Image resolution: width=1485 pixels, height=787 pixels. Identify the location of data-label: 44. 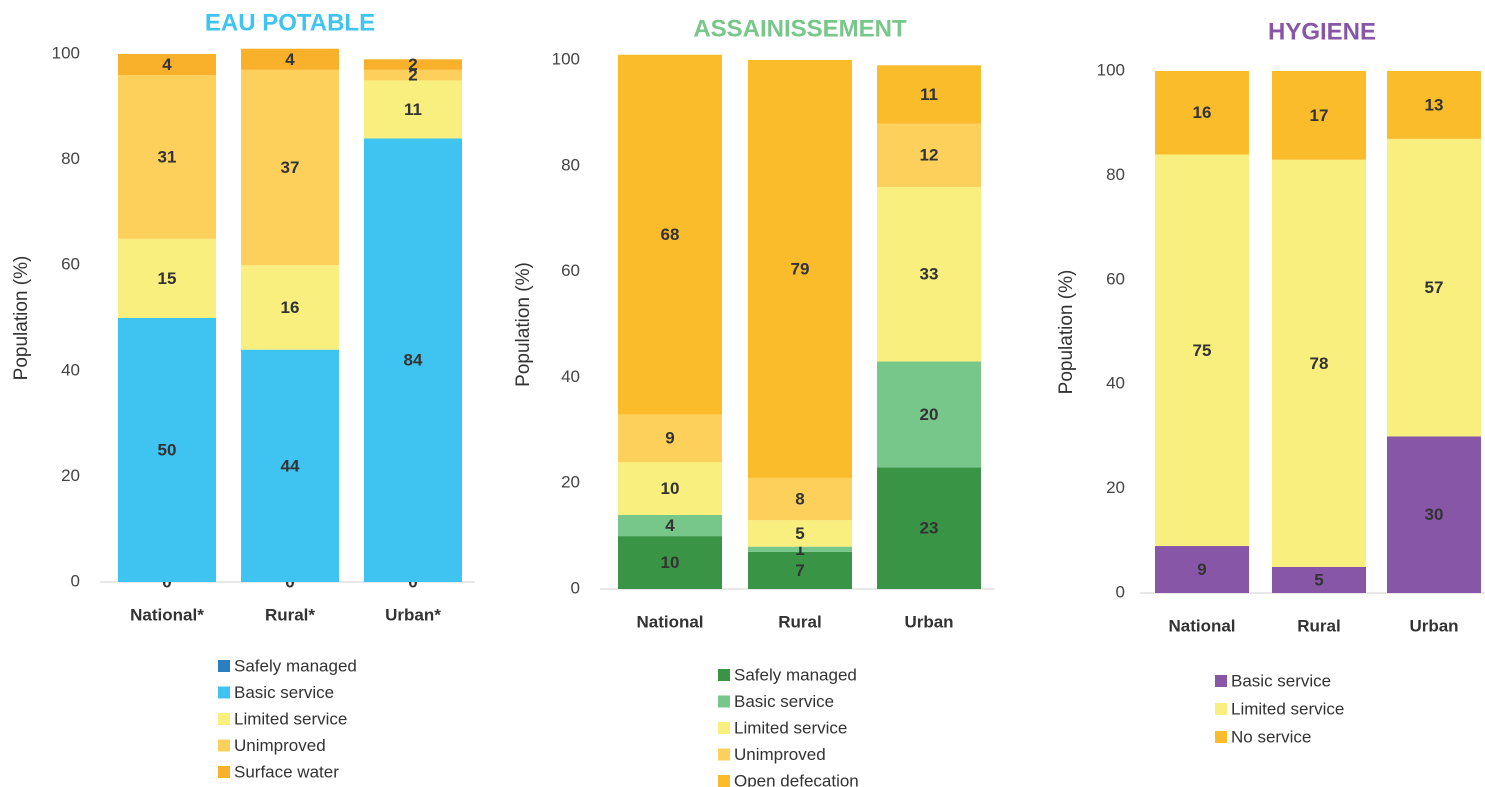
(290, 465).